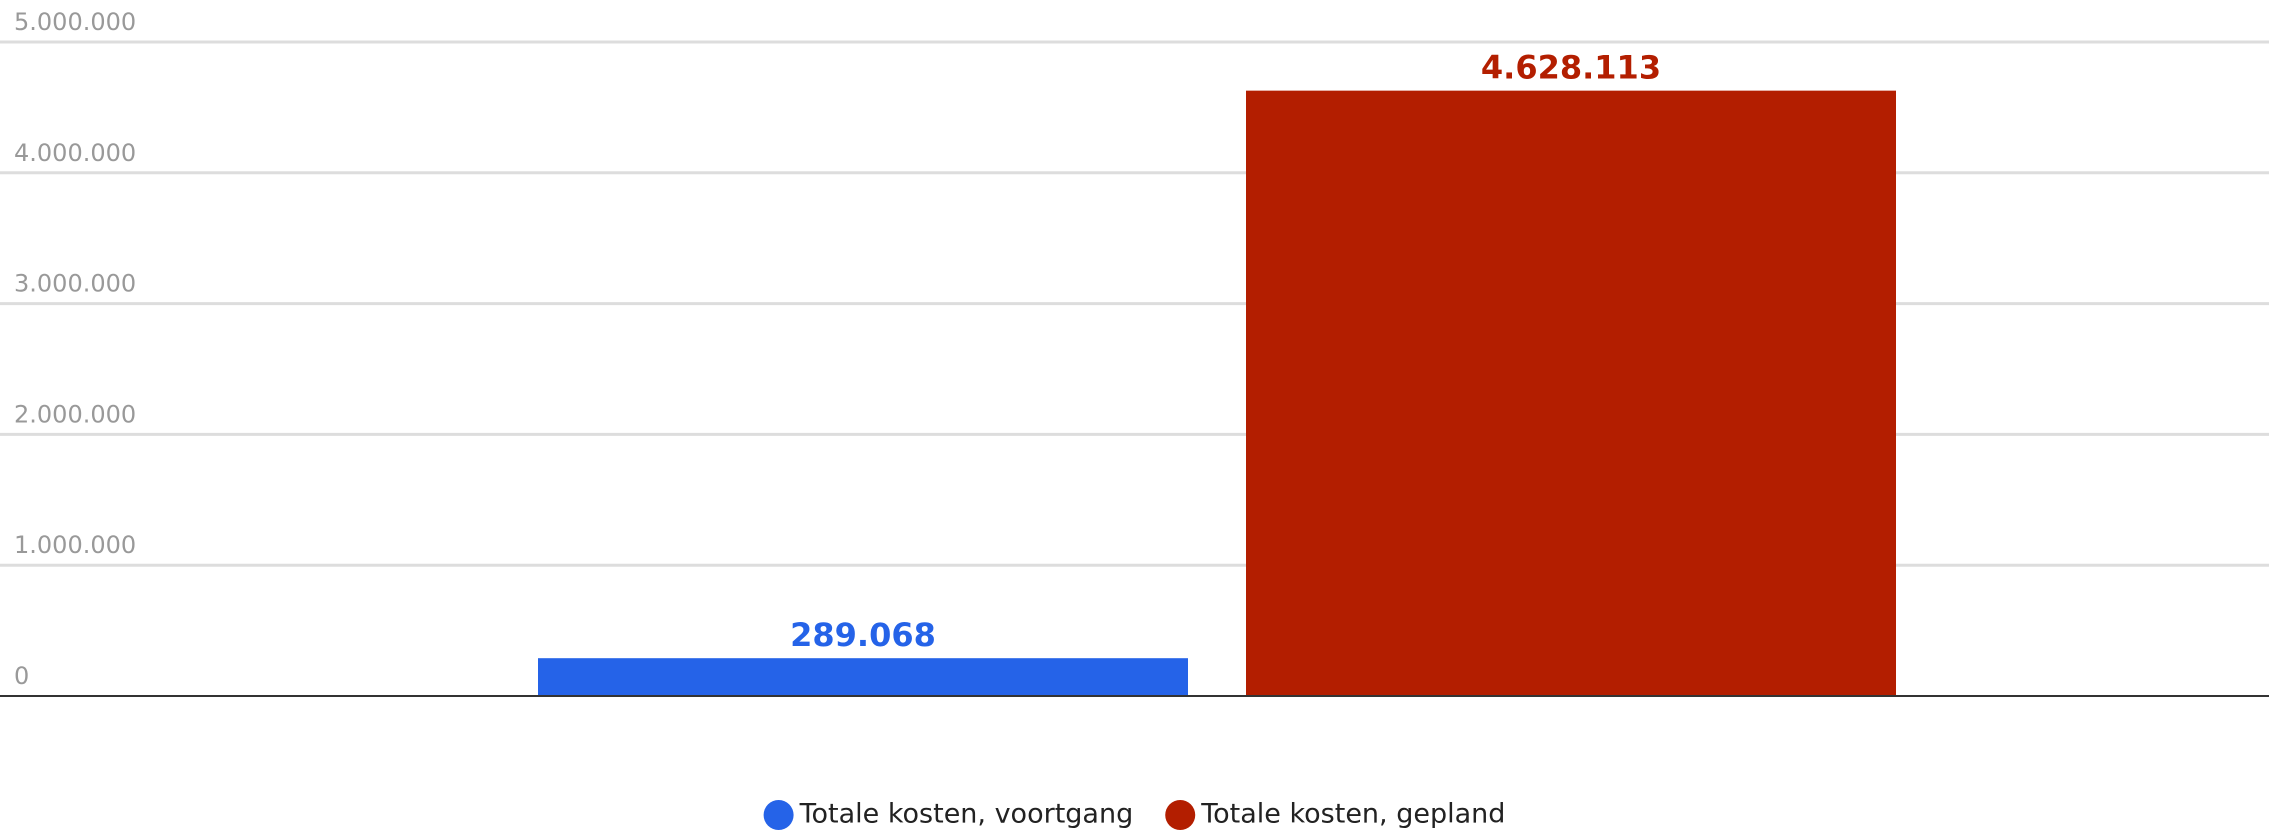 The height and width of the screenshot is (834, 2269). I want to click on value-label: 289.068, so click(863, 635).